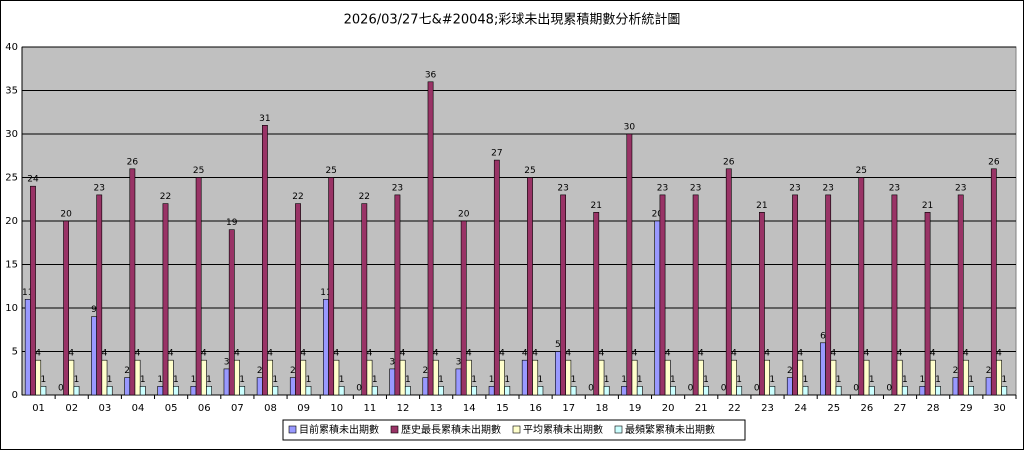 Image resolution: width=1024 pixels, height=450 pixels. What do you see at coordinates (734, 408) in the screenshot?
I see `x-tick-label: 22` at bounding box center [734, 408].